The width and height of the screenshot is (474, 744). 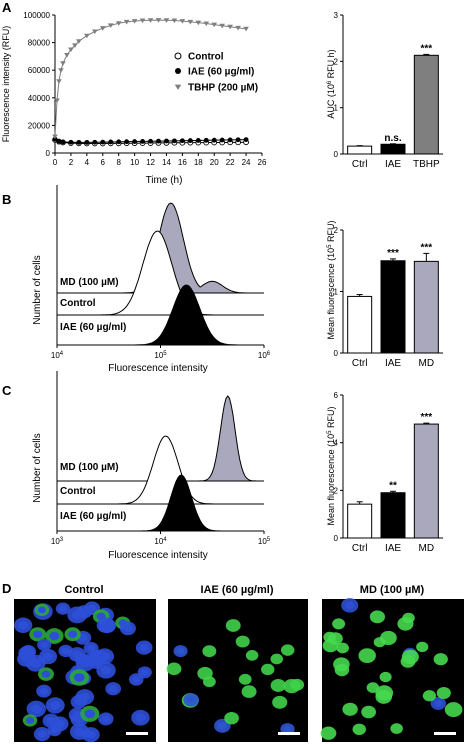 What do you see at coordinates (331, 83) in the screenshot?
I see `a-bar-ylabel: AUC (106 RFU h)` at bounding box center [331, 83].